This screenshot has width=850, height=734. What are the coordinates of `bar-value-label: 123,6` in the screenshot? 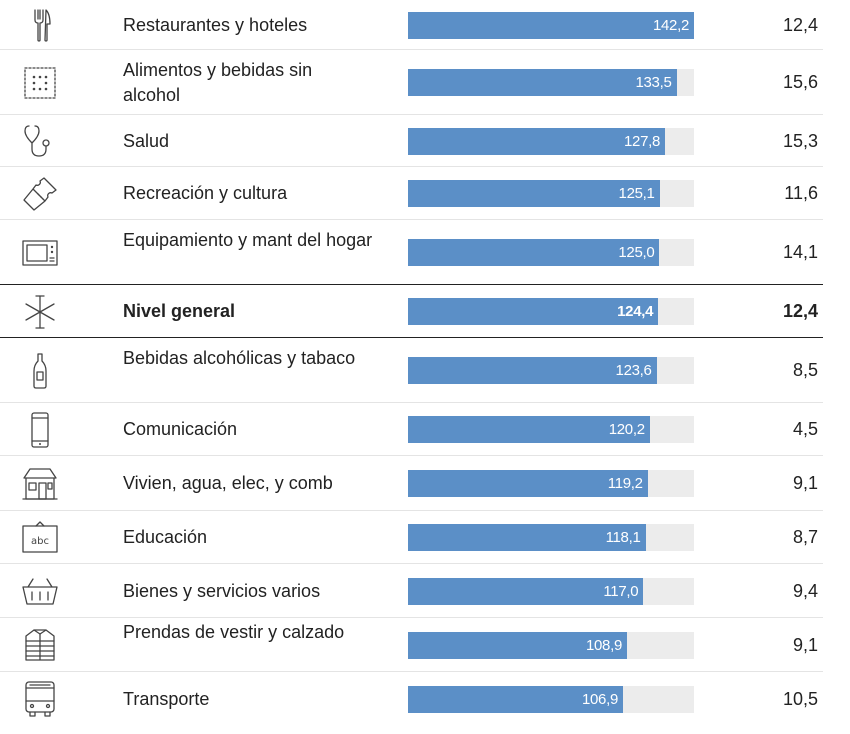 It's located at (633, 370).